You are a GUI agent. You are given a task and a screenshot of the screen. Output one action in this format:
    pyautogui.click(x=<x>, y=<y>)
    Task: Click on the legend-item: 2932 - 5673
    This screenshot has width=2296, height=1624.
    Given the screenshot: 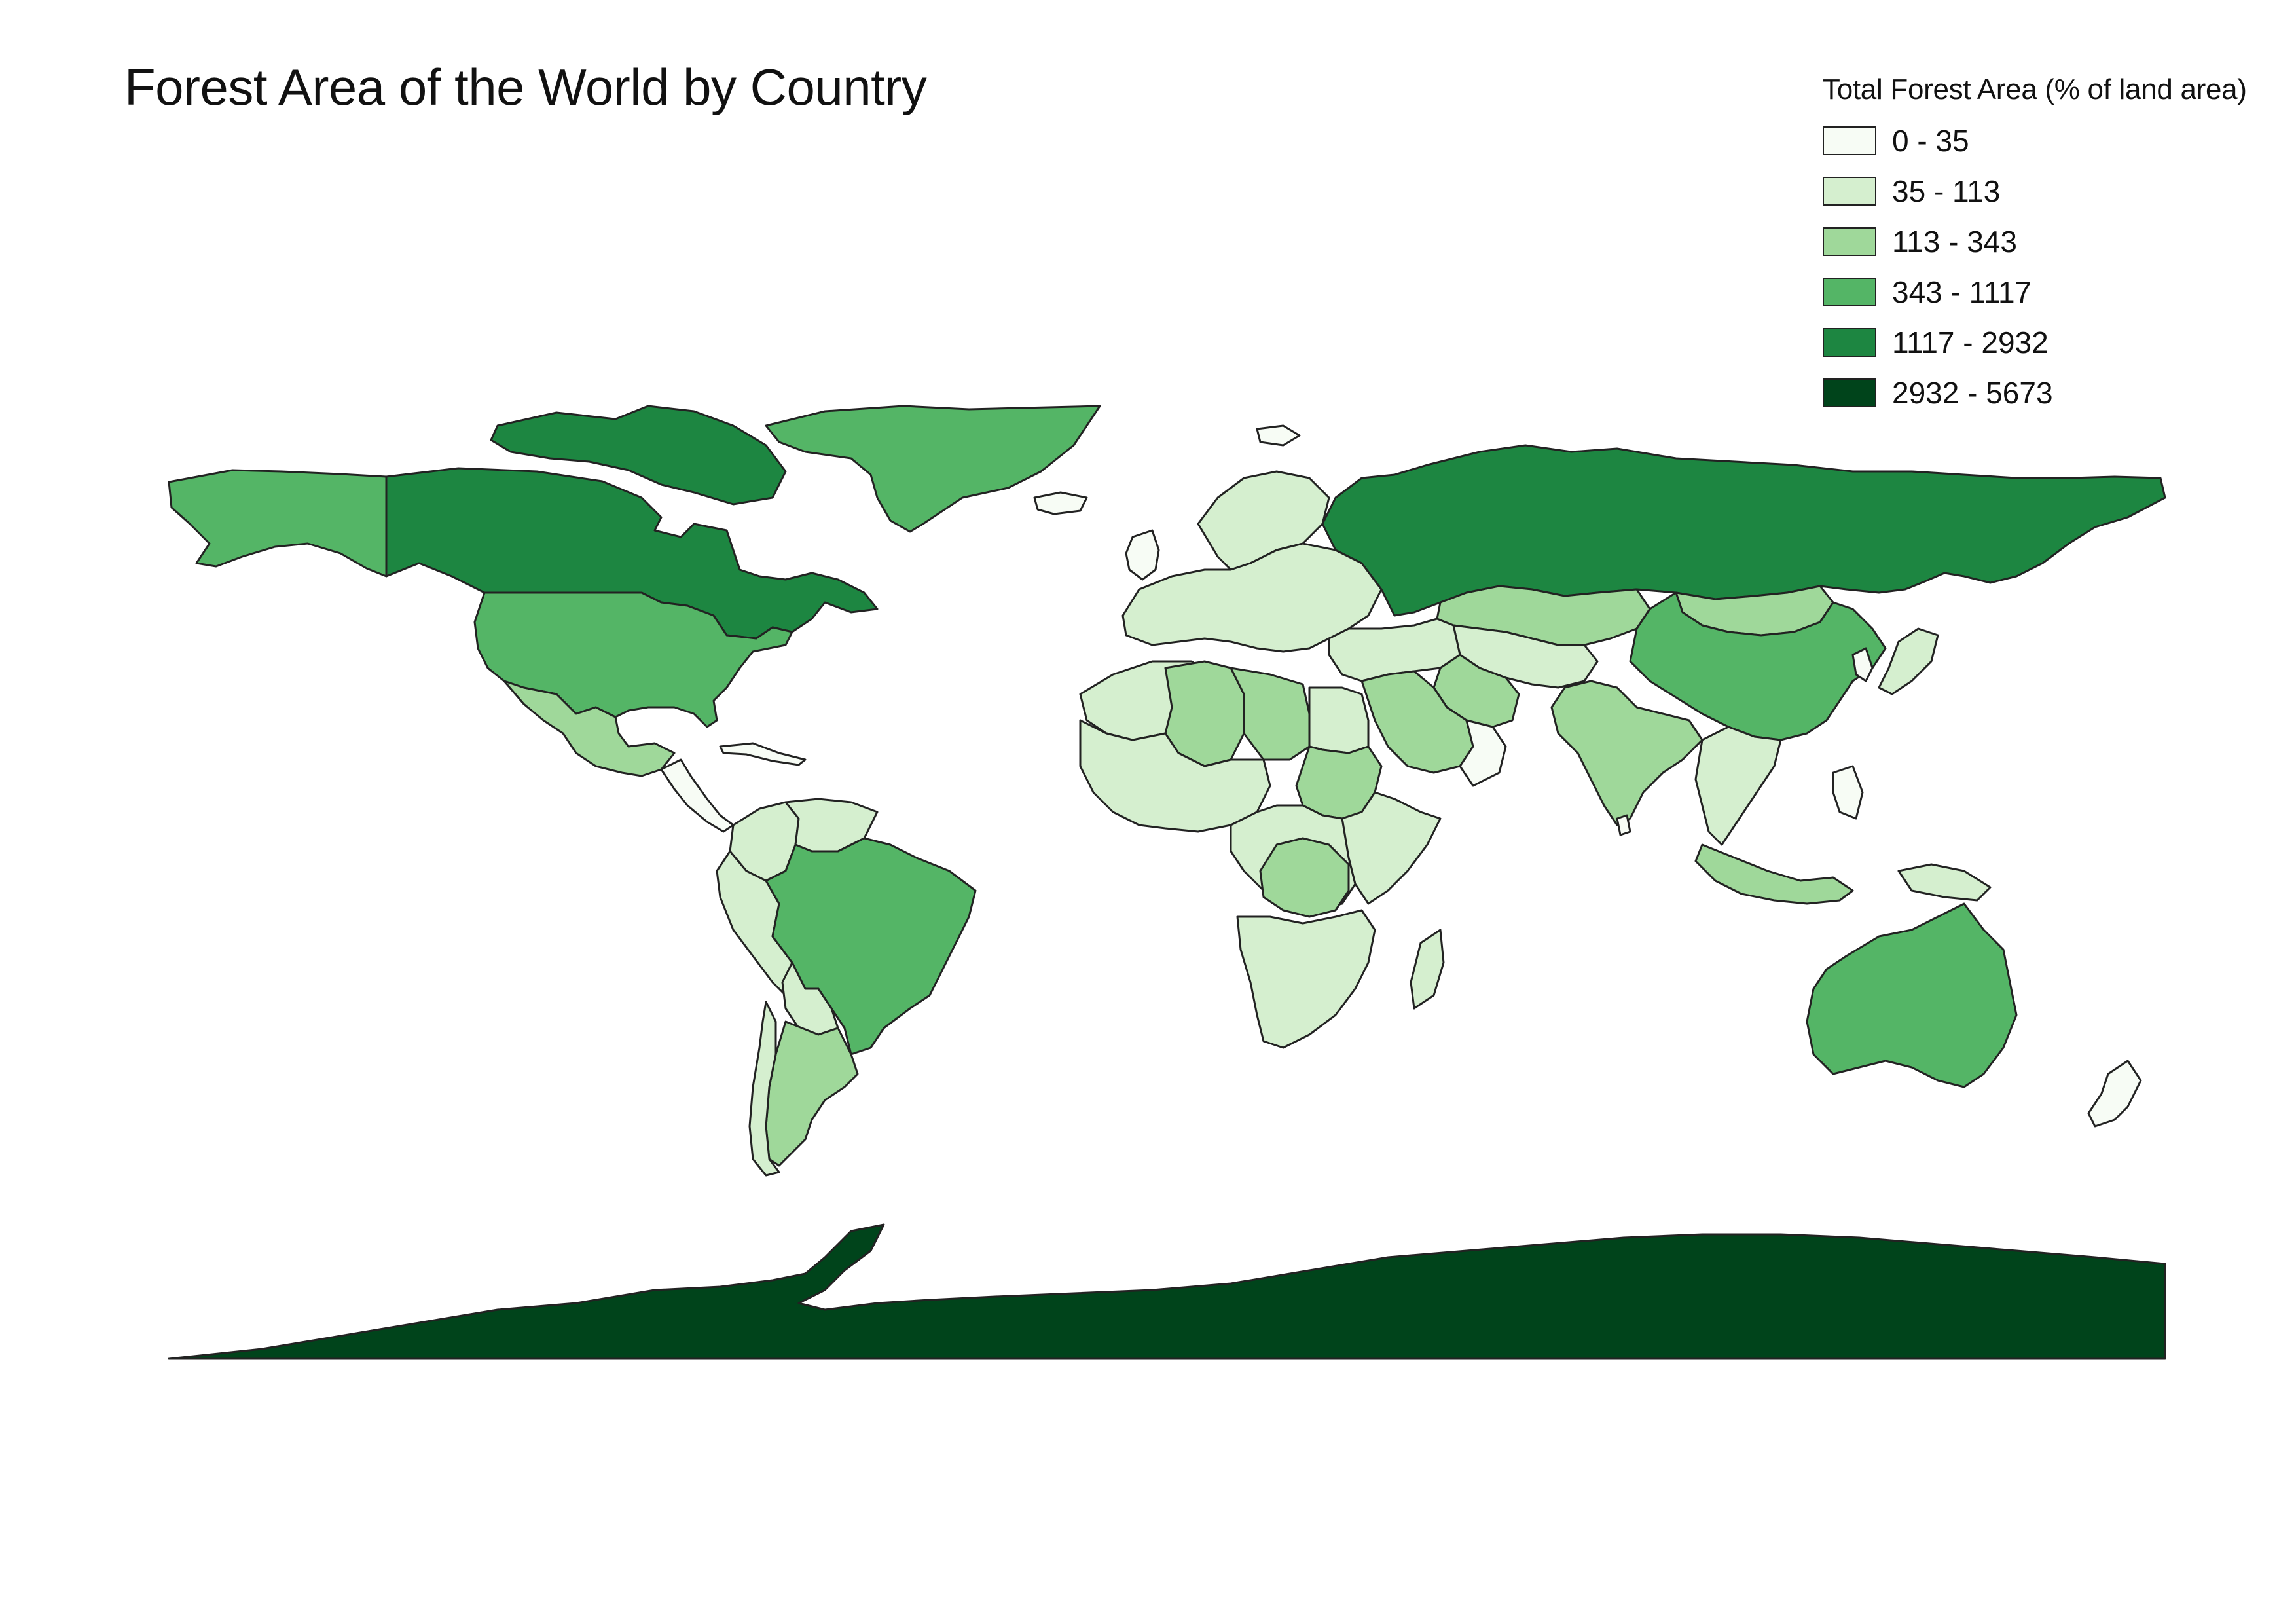 What is the action you would take?
    pyautogui.click(x=2052, y=392)
    